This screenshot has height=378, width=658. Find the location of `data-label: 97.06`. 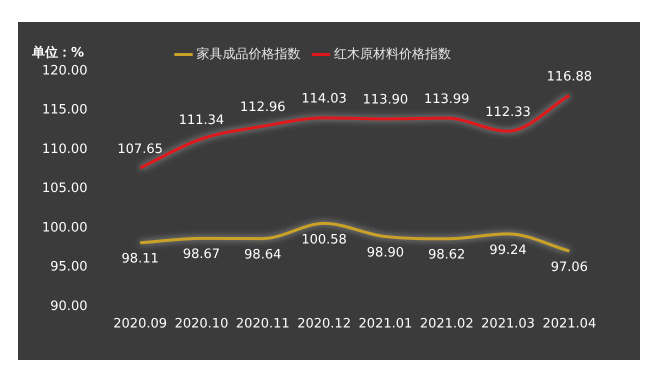

data-label: 97.06 is located at coordinates (569, 267).